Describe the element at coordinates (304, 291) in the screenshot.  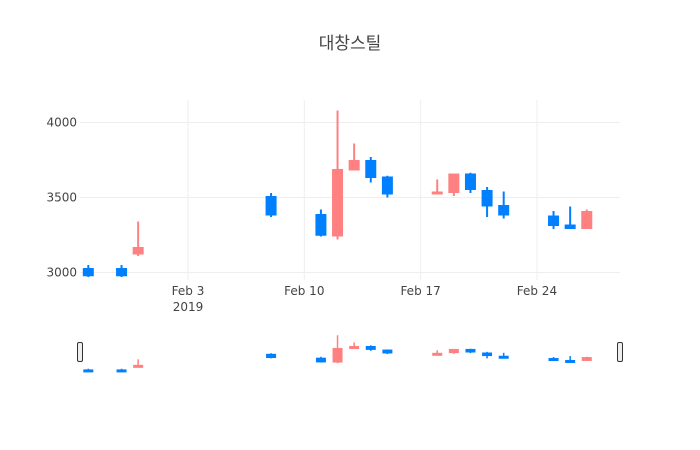
I see `x-tick-label: Feb 10` at that location.